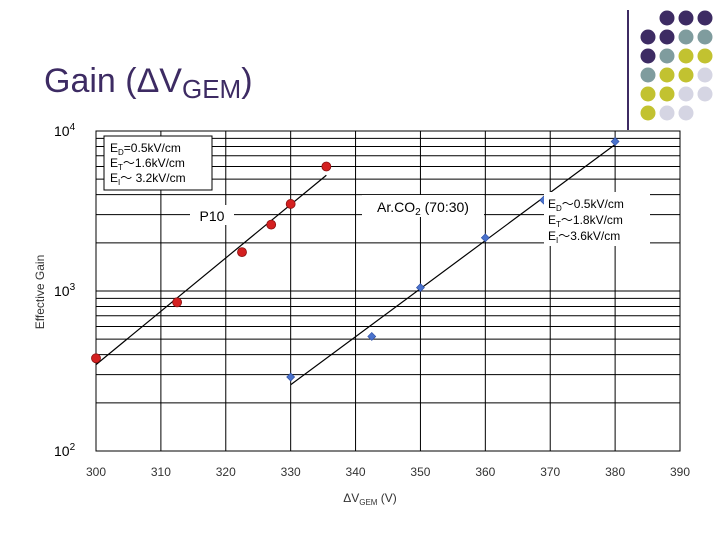 The width and height of the screenshot is (720, 540). Describe the element at coordinates (370, 499) in the screenshot. I see `x-axis-label: ΔVGEM (V)` at that location.